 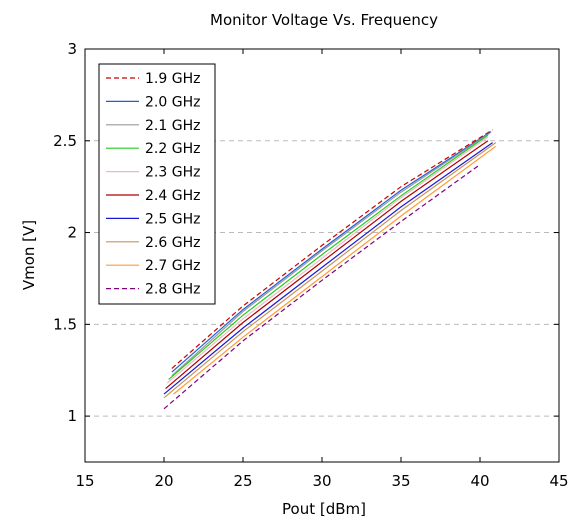 What do you see at coordinates (172, 266) in the screenshot?
I see `legend-label: 2.7 GHz` at bounding box center [172, 266].